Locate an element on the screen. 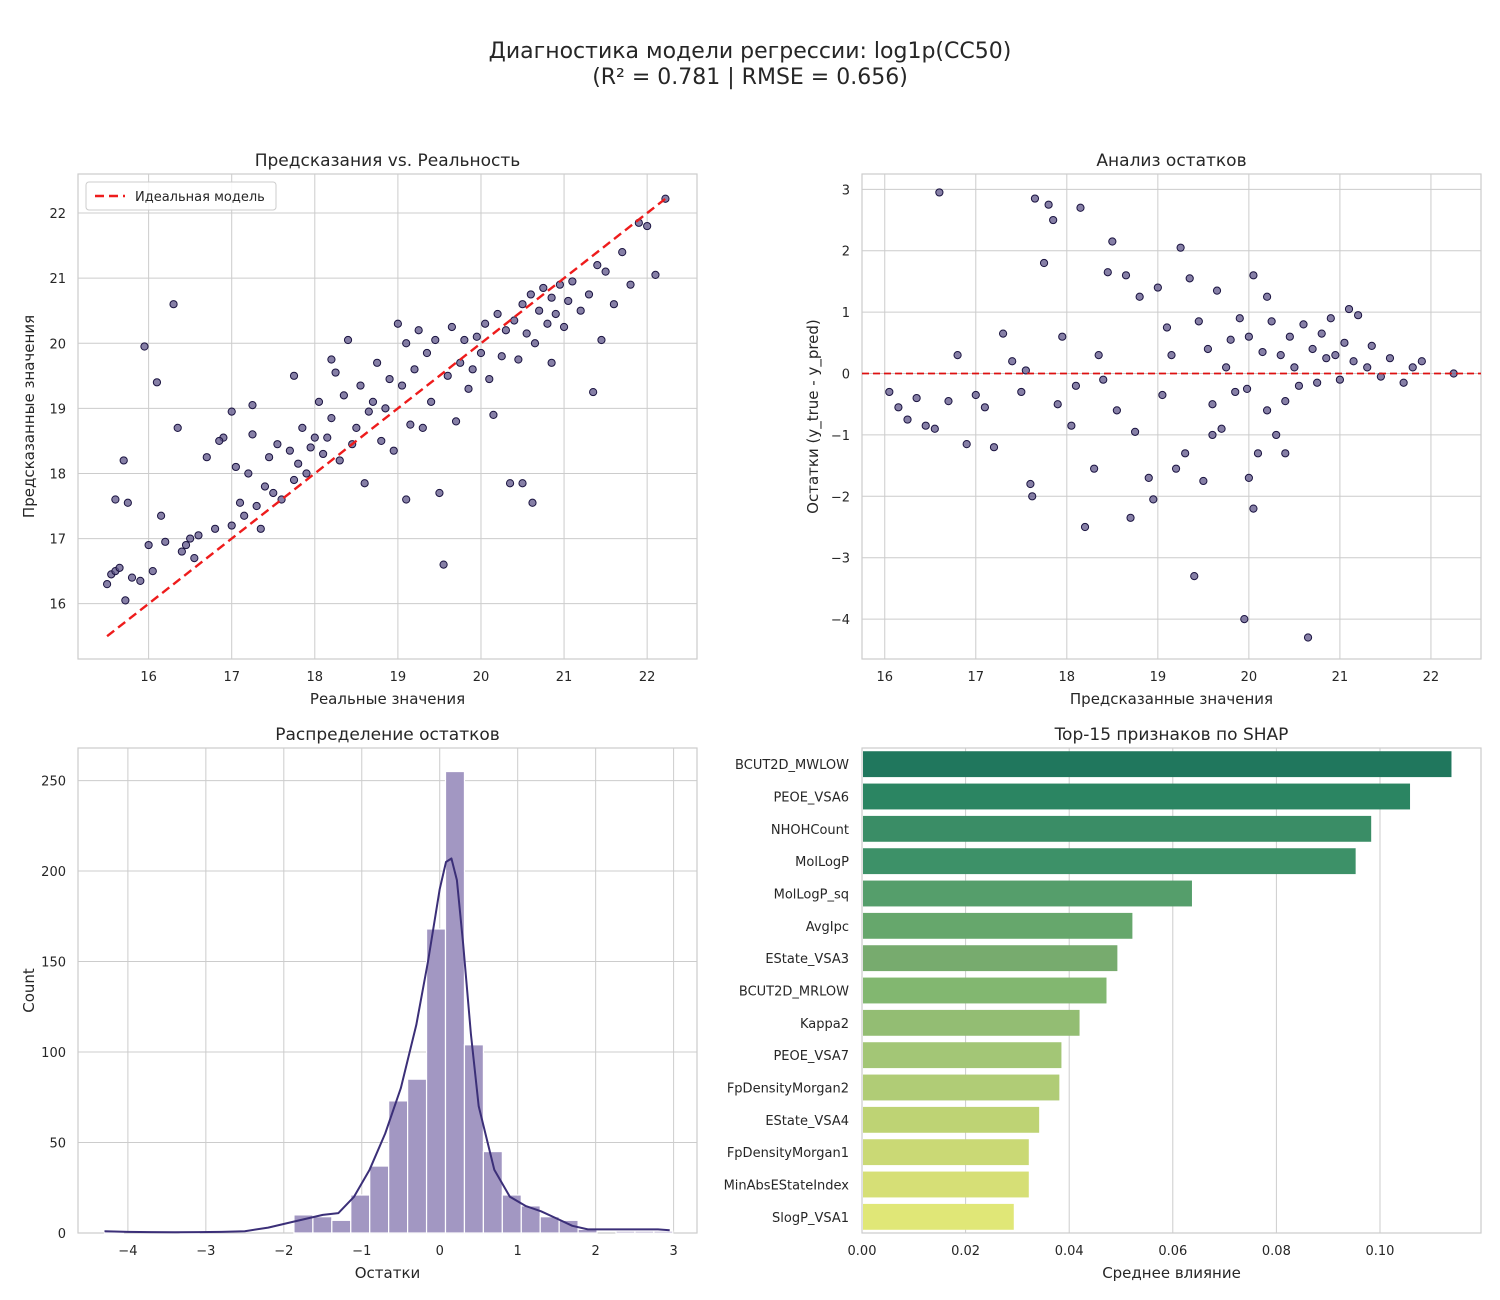  y-tick-label: 19 is located at coordinates (57, 409).